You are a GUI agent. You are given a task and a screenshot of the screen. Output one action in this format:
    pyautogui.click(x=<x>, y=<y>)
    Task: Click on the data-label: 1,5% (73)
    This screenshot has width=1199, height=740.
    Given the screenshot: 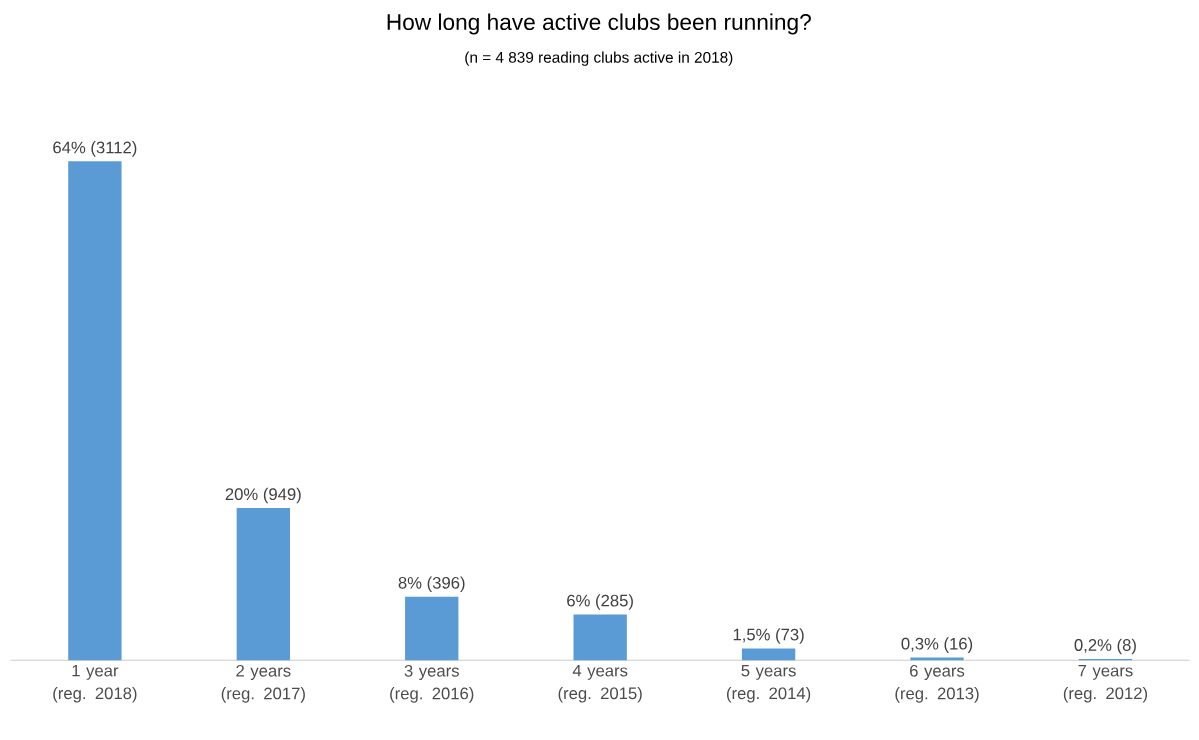 What is the action you would take?
    pyautogui.click(x=768, y=636)
    